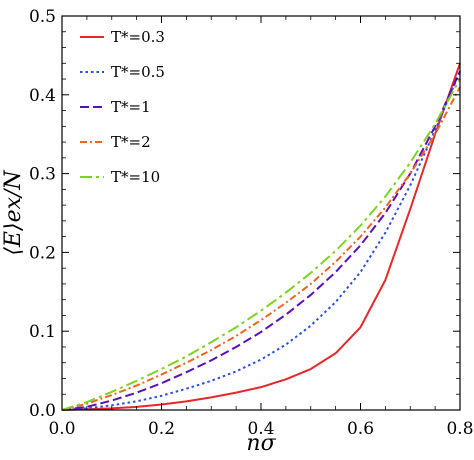 The width and height of the screenshot is (474, 460). What do you see at coordinates (13, 213) in the screenshot?
I see `y-axis-title: ⟨E⟩ex/N` at bounding box center [13, 213].